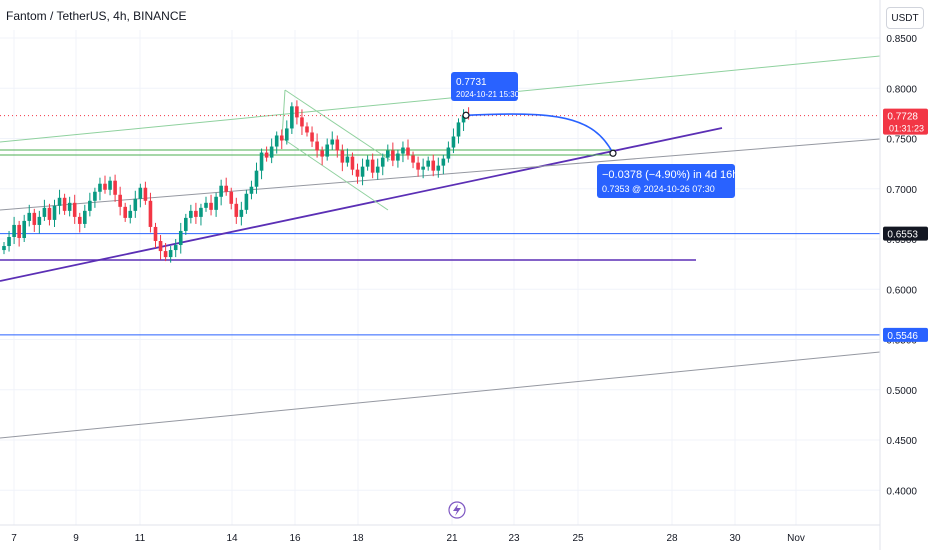 The image size is (932, 550). Describe the element at coordinates (902, 336) in the screenshot. I see `level-label: 0.5546` at that location.